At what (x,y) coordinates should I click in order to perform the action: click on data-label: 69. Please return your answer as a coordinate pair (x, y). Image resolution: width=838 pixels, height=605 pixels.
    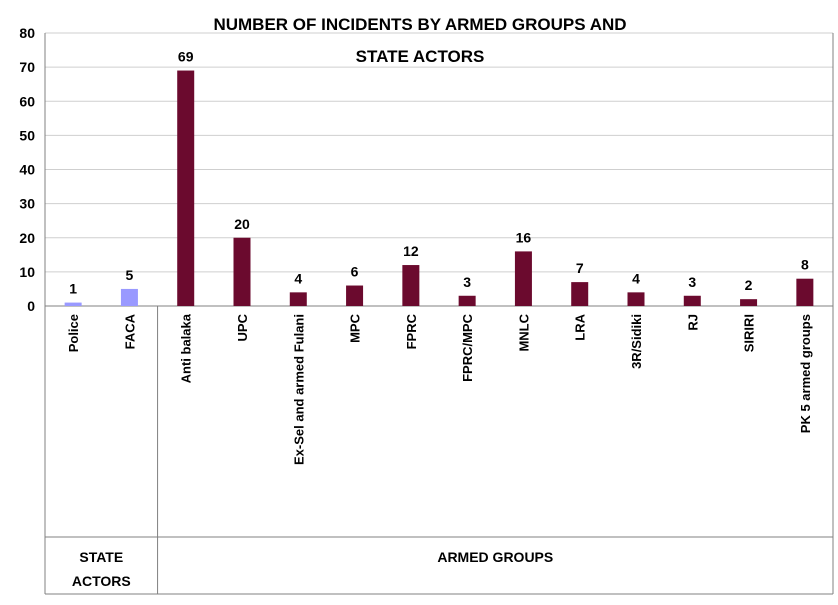
    Looking at the image, I should click on (186, 57).